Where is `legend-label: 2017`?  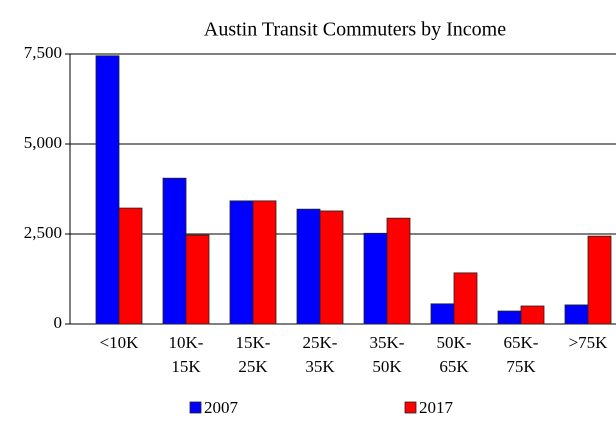 legend-label: 2017 is located at coordinates (436, 407).